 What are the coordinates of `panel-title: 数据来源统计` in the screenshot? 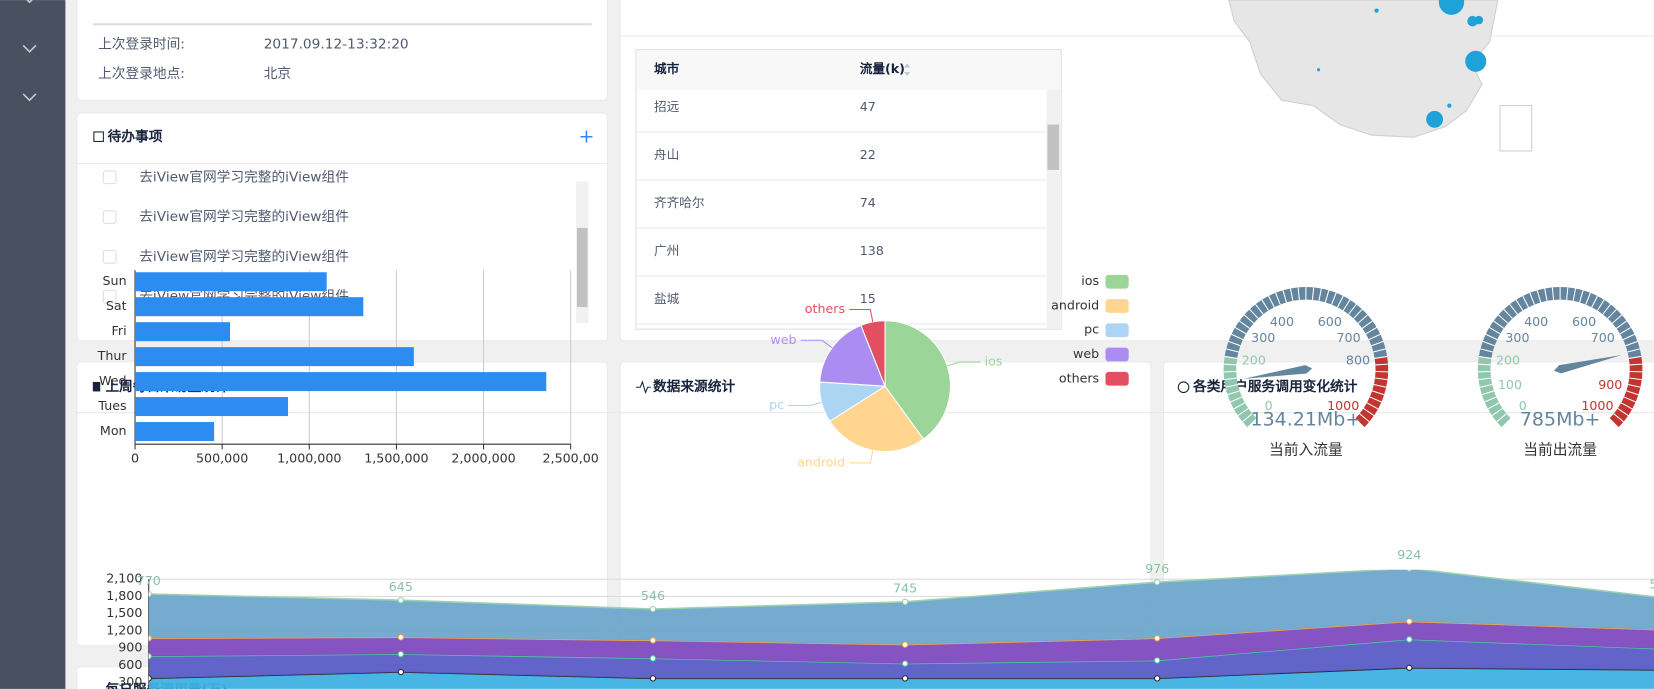 It's located at (694, 386).